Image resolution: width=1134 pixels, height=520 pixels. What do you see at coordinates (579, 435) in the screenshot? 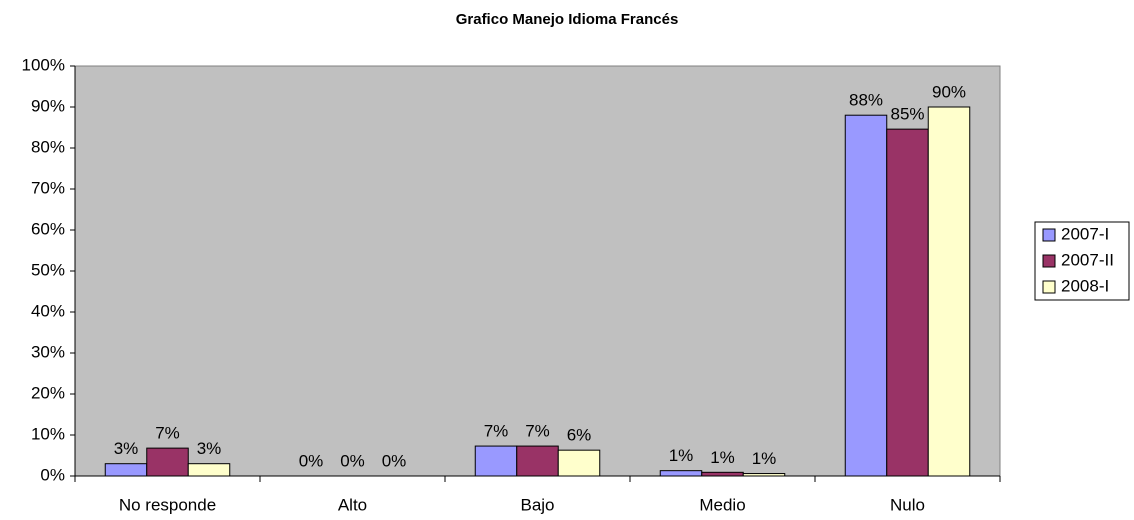
I see `value-label: 6%` at bounding box center [579, 435].